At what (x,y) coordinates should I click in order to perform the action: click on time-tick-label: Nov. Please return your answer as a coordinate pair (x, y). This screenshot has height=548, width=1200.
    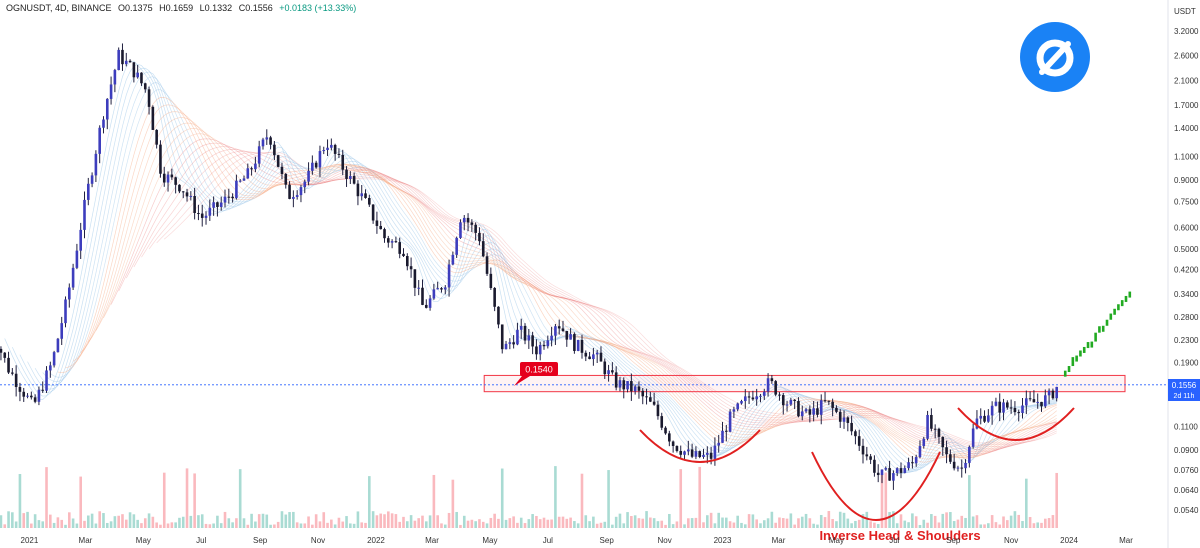
    Looking at the image, I should click on (1011, 540).